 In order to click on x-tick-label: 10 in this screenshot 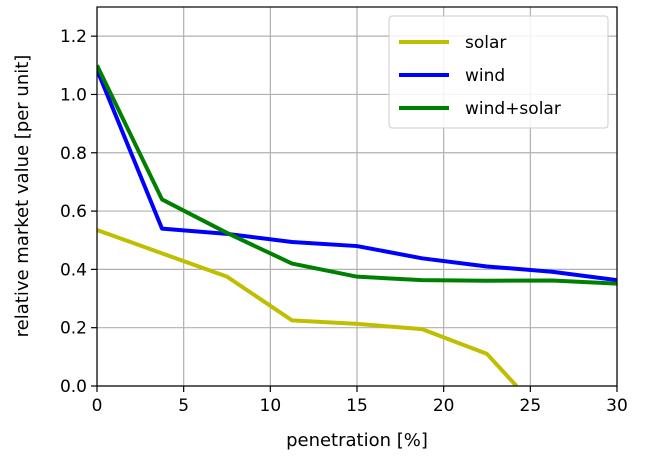, I will do `click(271, 406)`.